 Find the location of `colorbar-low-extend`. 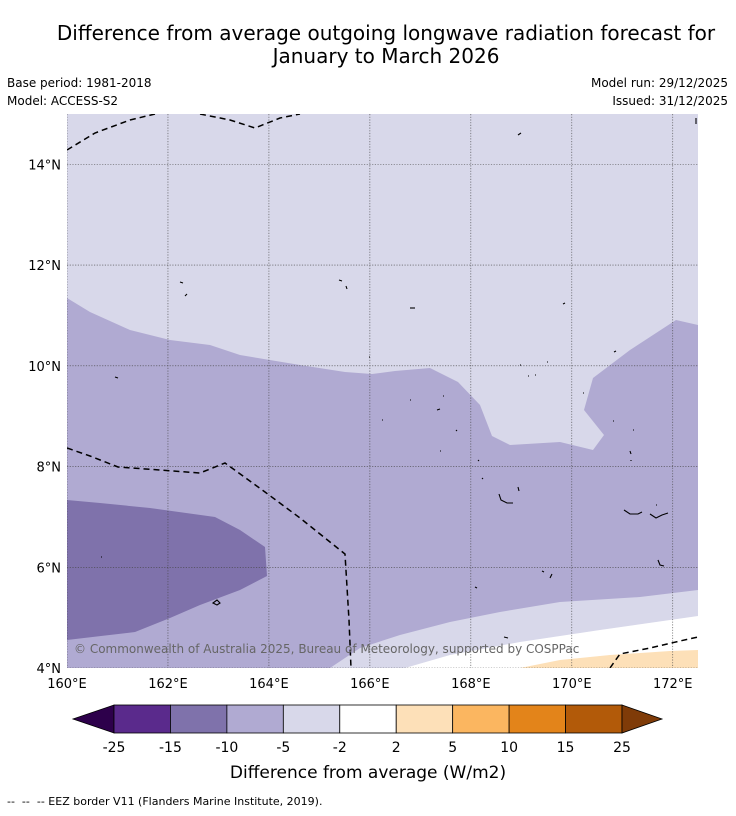

colorbar-low-extend is located at coordinates (93, 719).